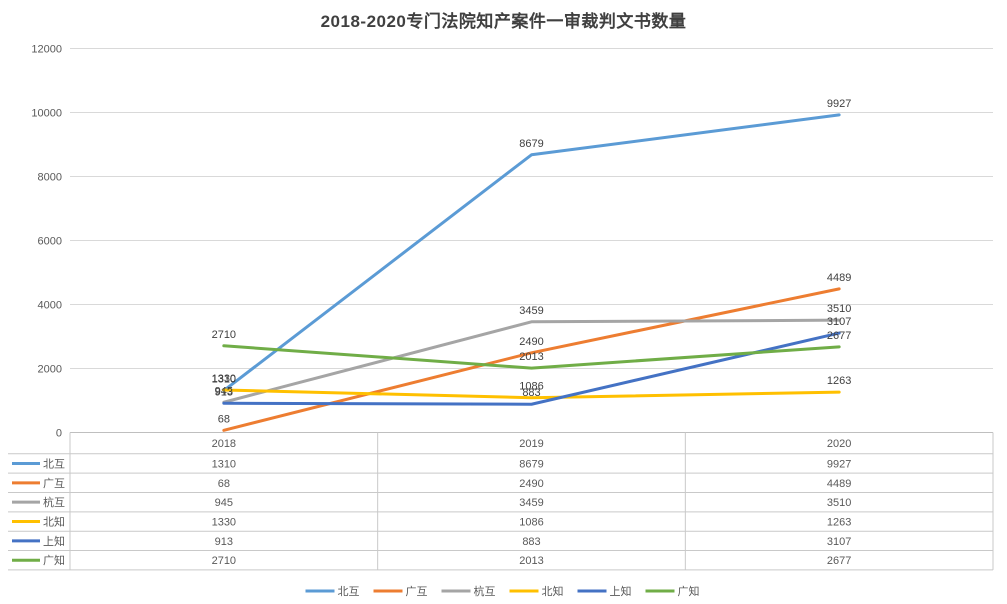 Image resolution: width=1007 pixels, height=604 pixels. What do you see at coordinates (621, 591) in the screenshot?
I see `legend-label: 上知` at bounding box center [621, 591].